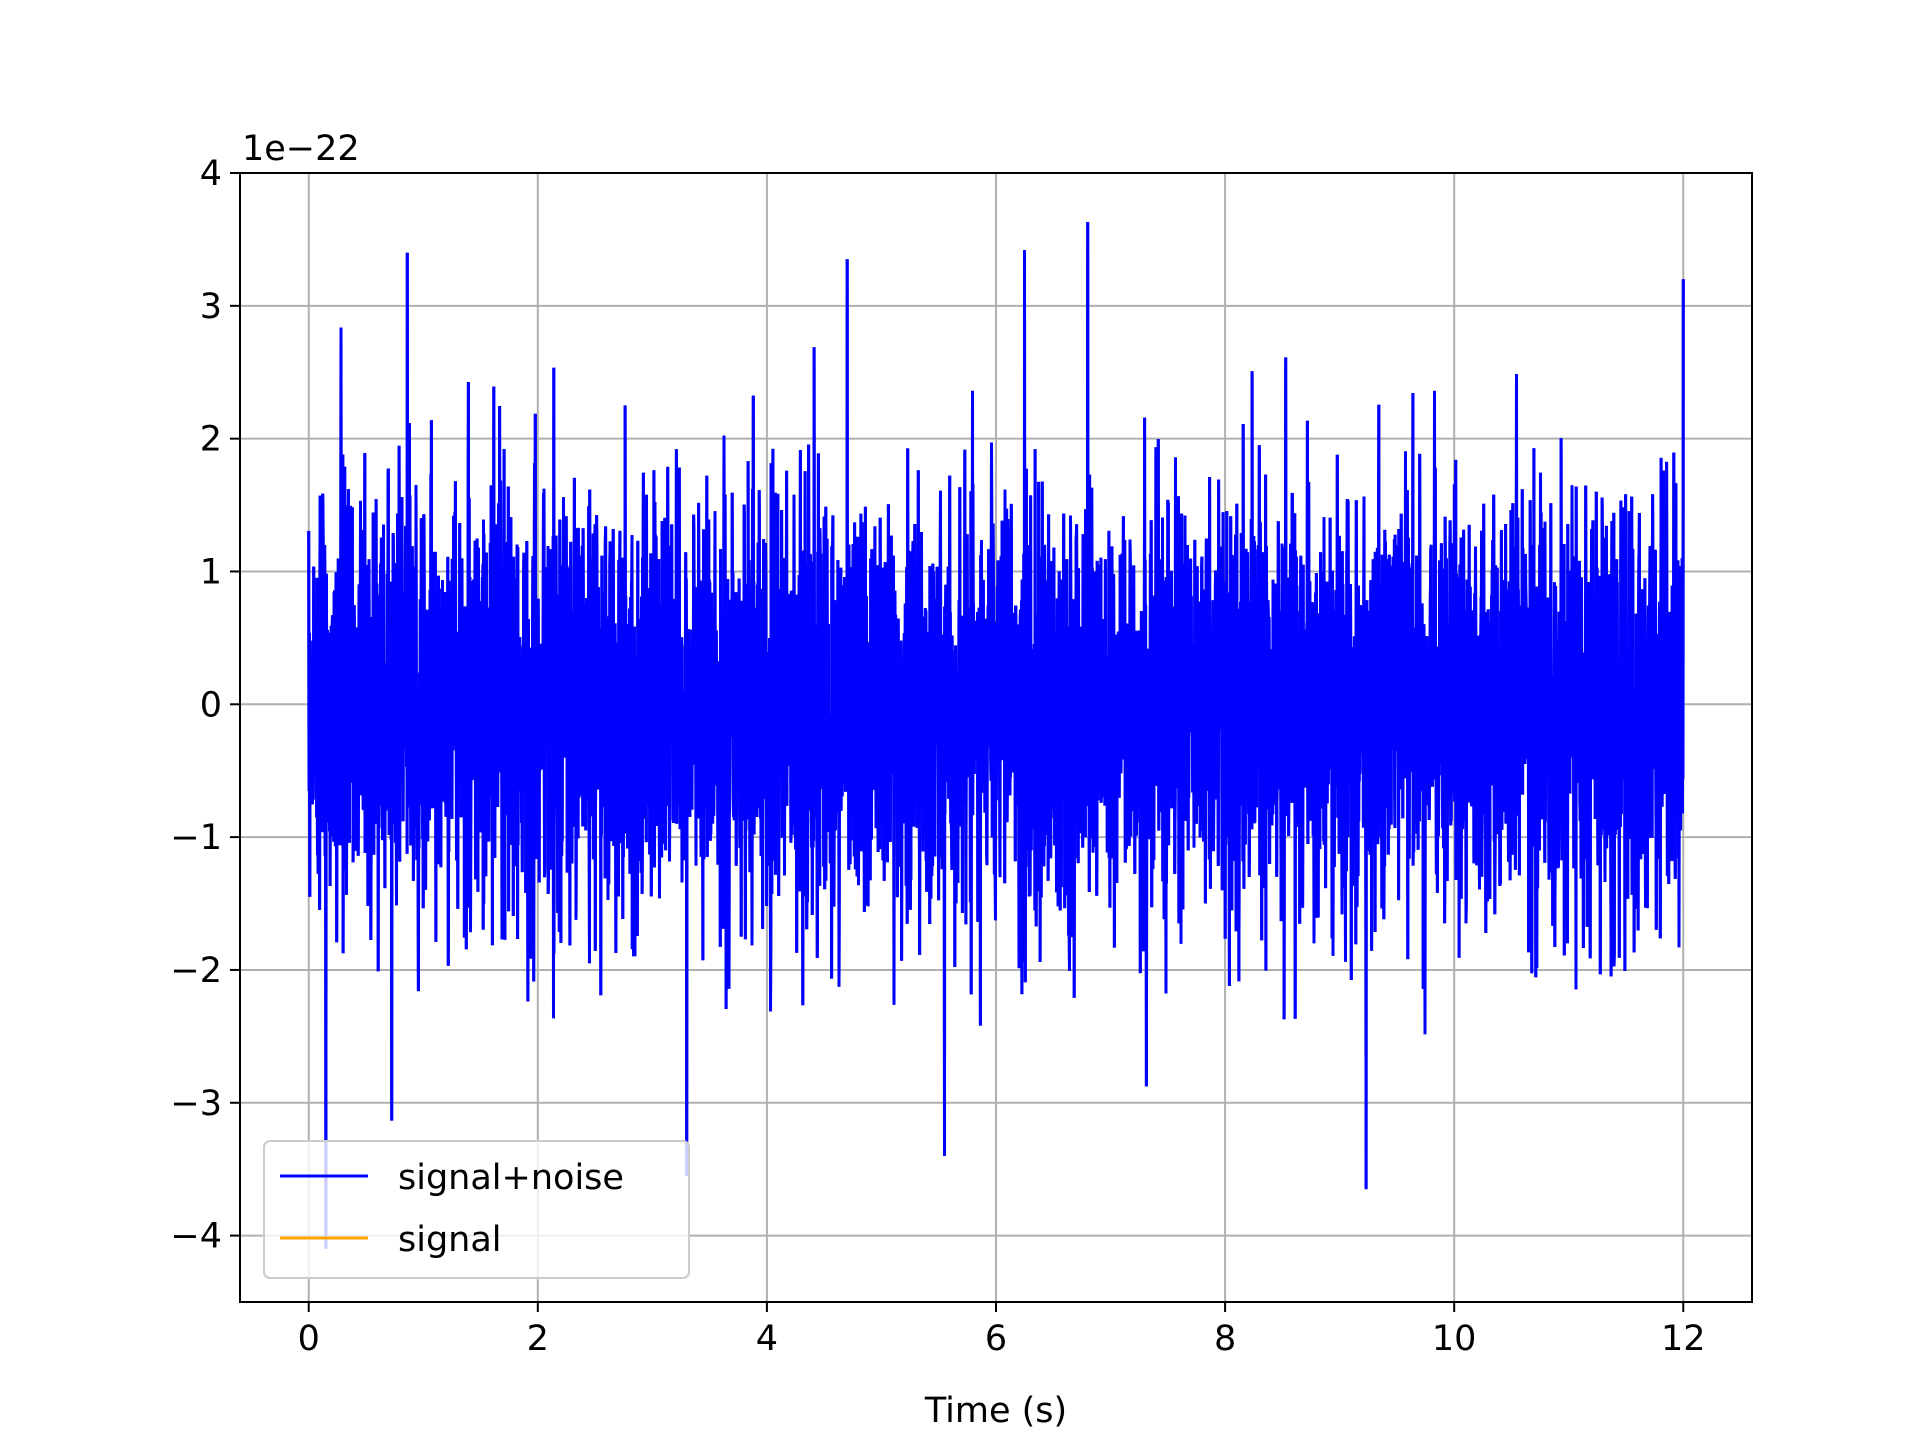  I want to click on y-axis: 4 3 2 1 0 −1 −2 −3 −4, so click(205, 705).